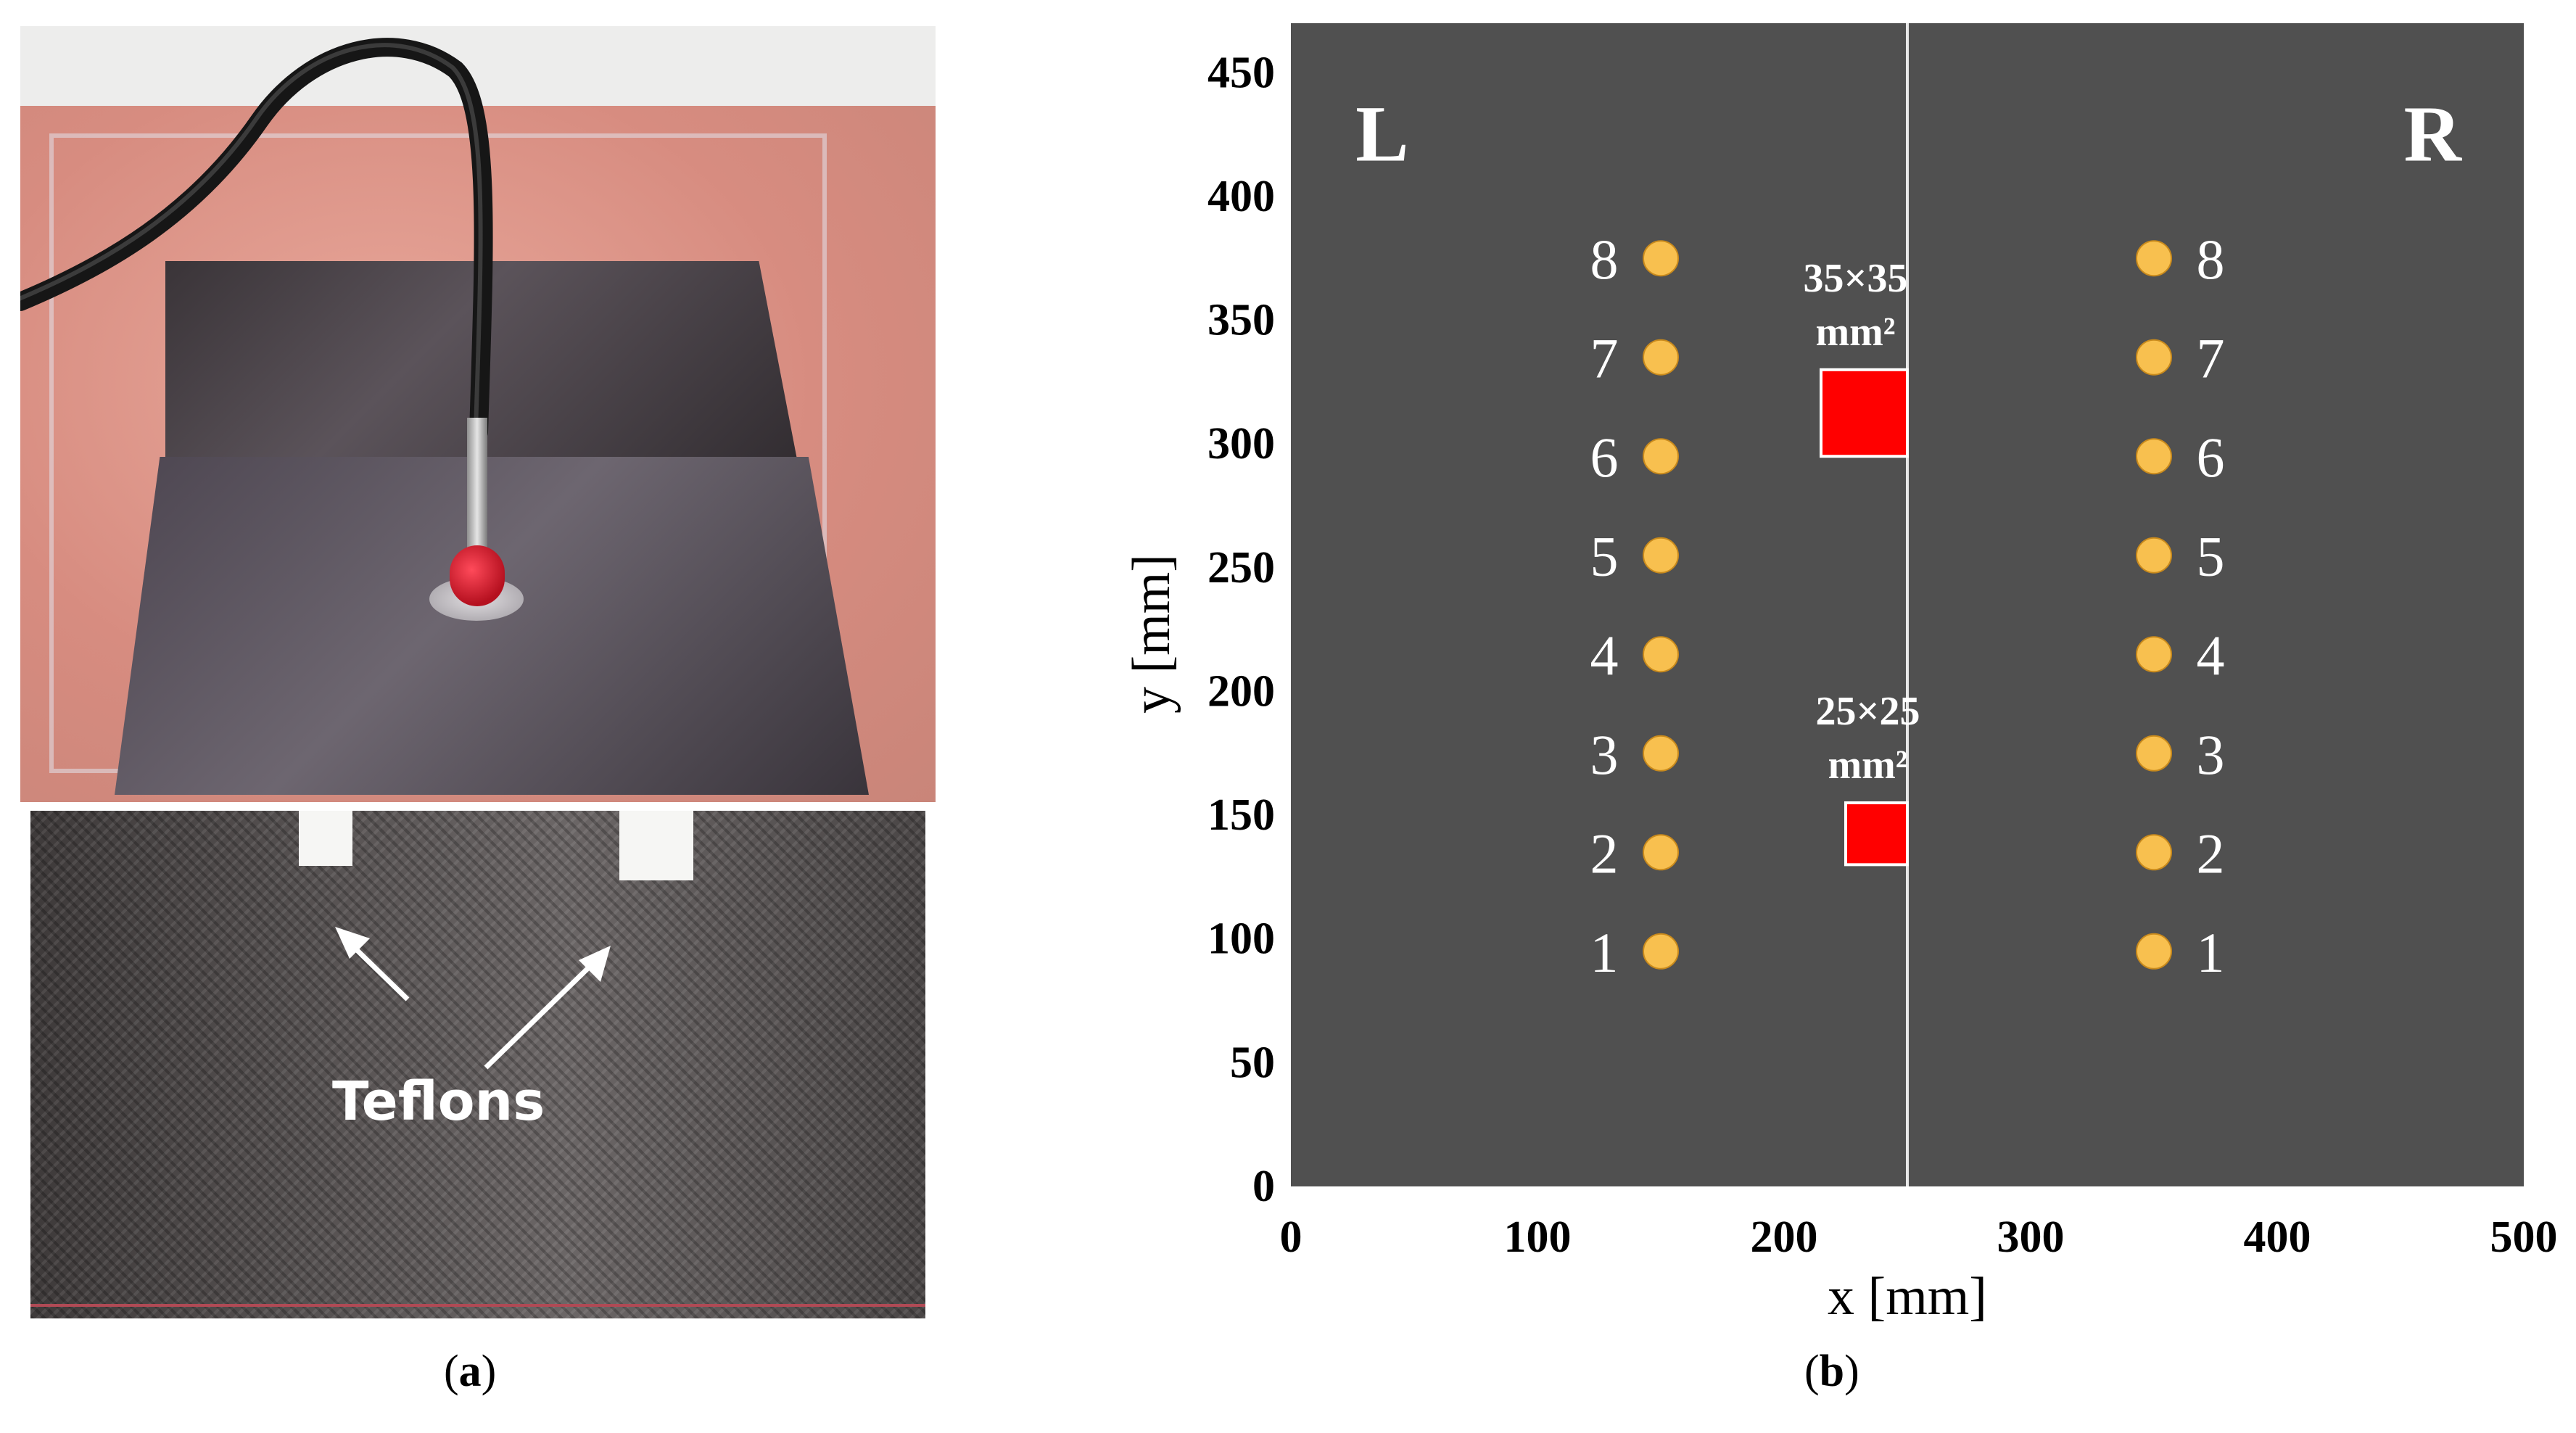  I want to click on teflons-callout-label: Teflons, so click(438, 1102).